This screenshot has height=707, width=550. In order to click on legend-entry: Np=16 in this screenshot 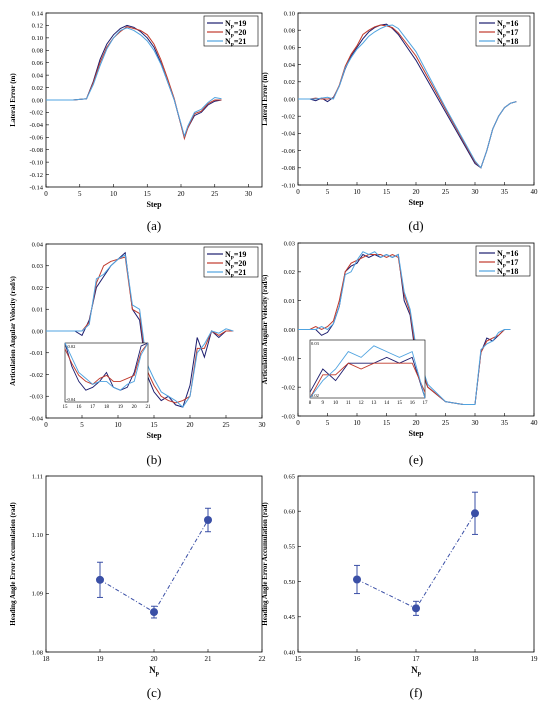, I will do `click(507, 24)`.